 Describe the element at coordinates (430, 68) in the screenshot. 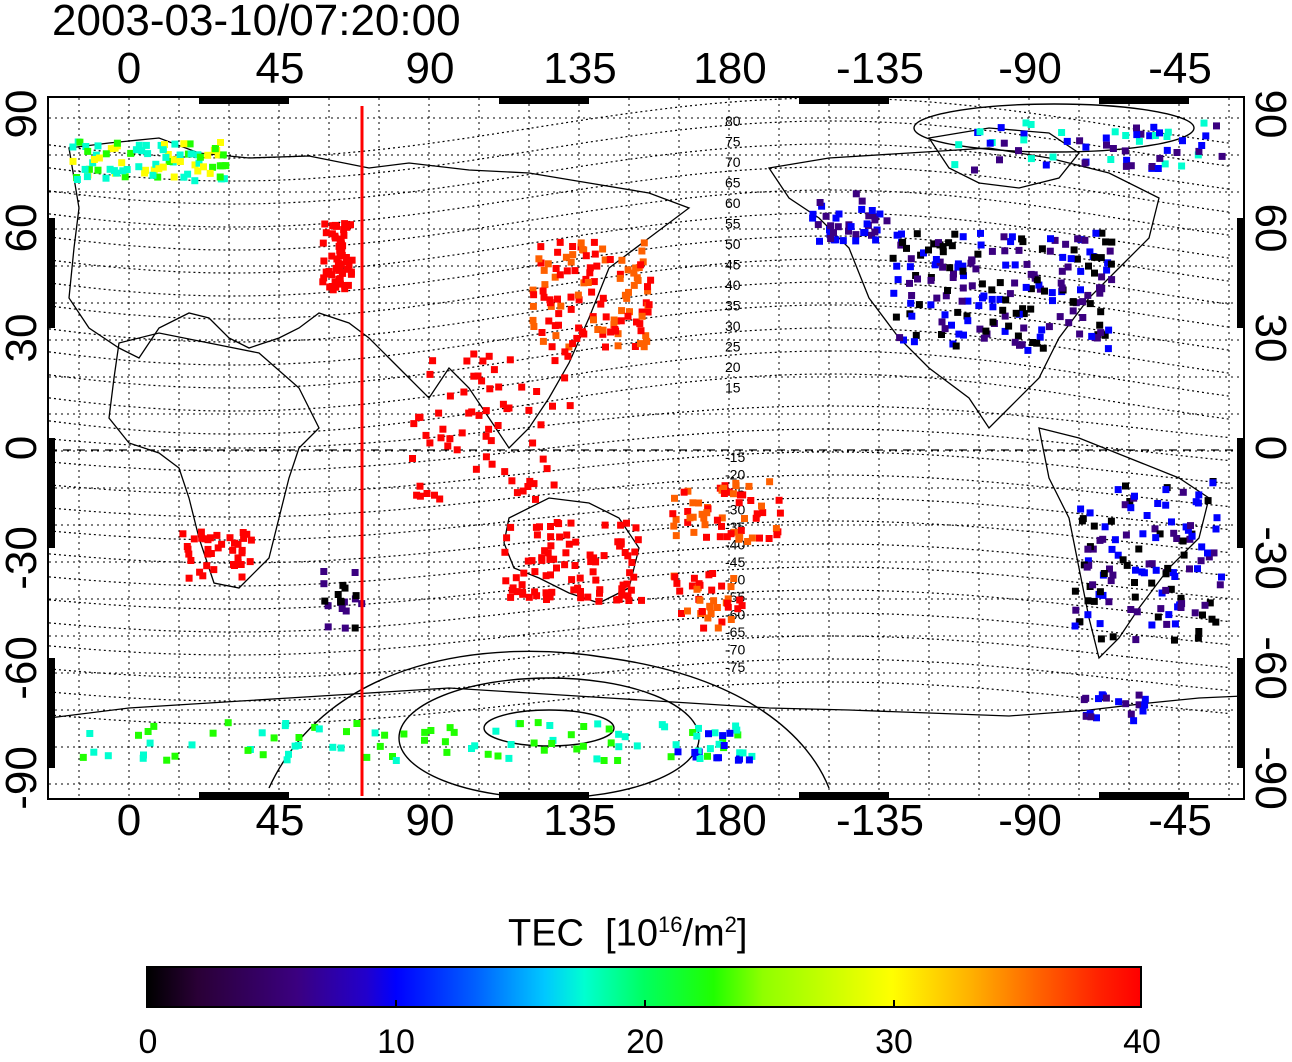

I see `lon-tick-top: 90` at that location.